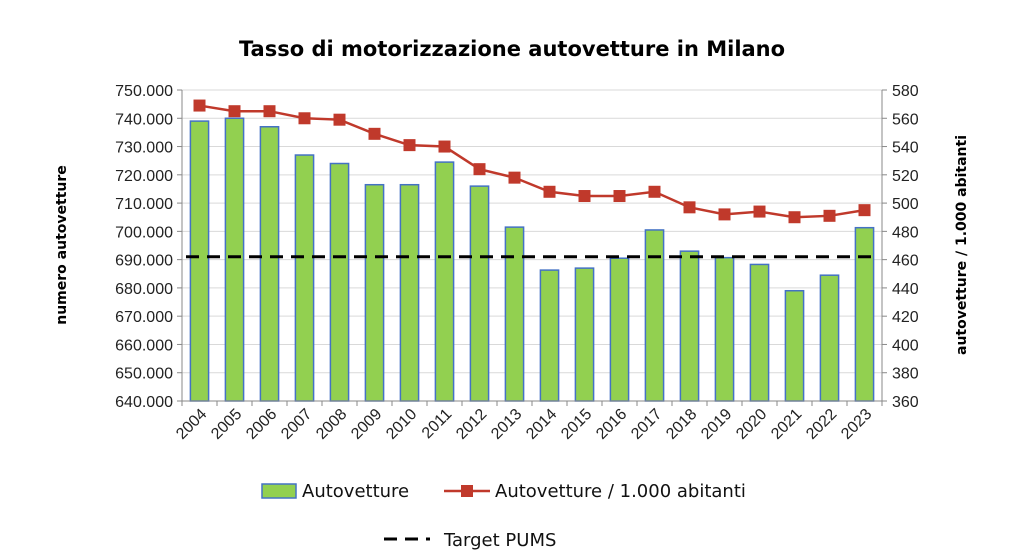 Image resolution: width=1024 pixels, height=557 pixels. Describe the element at coordinates (532, 161) in the screenshot. I see `line-series` at that location.